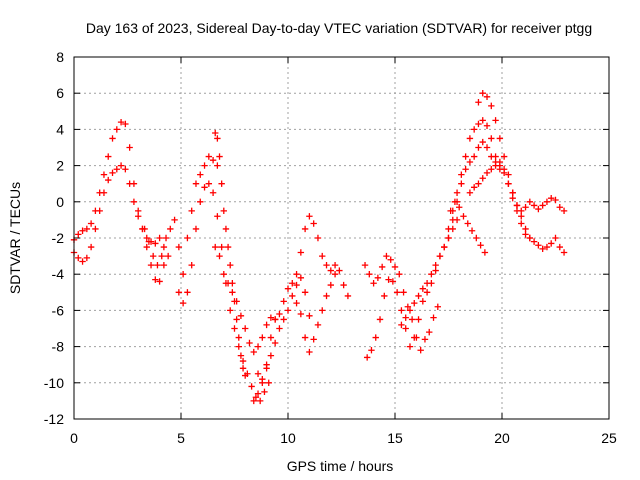  What do you see at coordinates (401, 303) in the screenshot?
I see `series-sat-k` at bounding box center [401, 303].